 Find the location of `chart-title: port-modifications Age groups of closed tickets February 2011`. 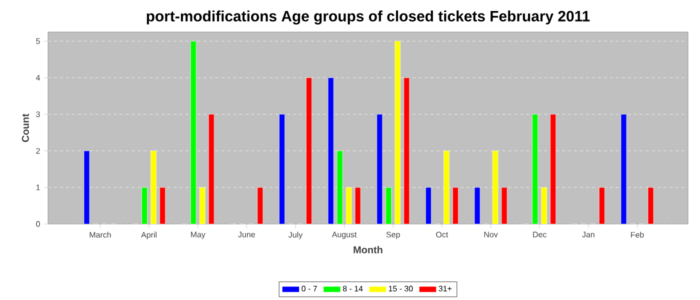

chart-title: port-modifications Age groups of closed tickets February 2011 is located at coordinates (368, 17).